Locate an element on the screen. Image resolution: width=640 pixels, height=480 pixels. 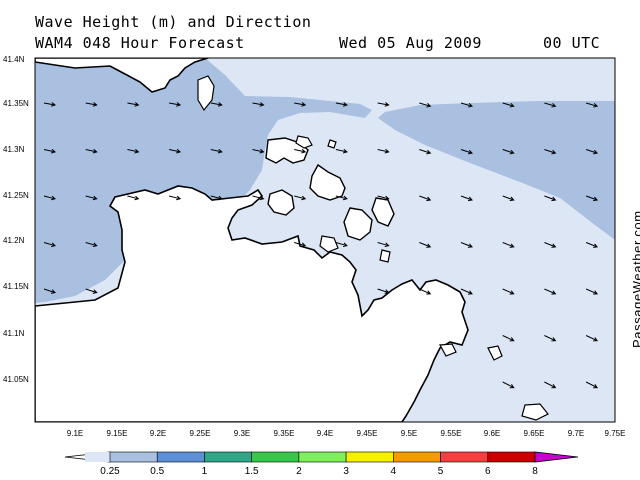
lon-label: 9.4E is located at coordinates (325, 433).